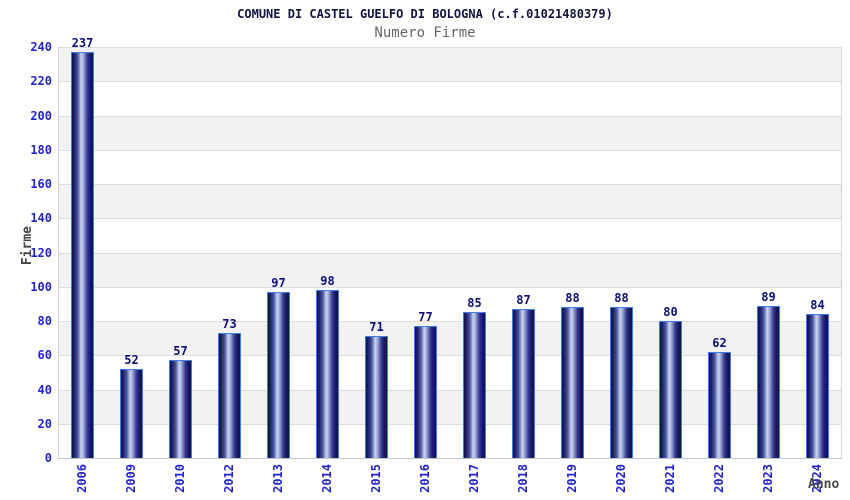  Describe the element at coordinates (767, 478) in the screenshot. I see `x-tick-label: 2023` at that location.